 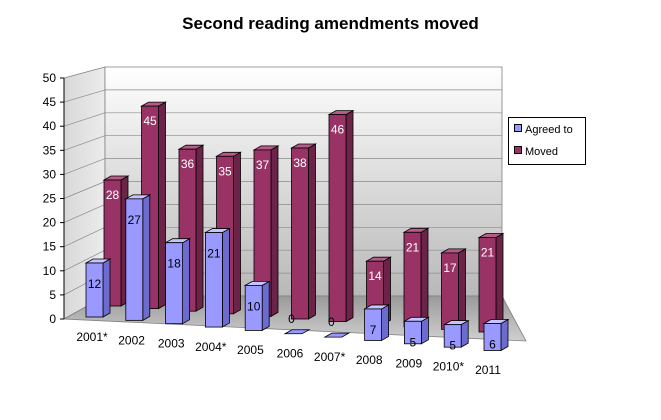 What do you see at coordinates (188, 164) in the screenshot?
I see `data-label-moved: 36` at bounding box center [188, 164].